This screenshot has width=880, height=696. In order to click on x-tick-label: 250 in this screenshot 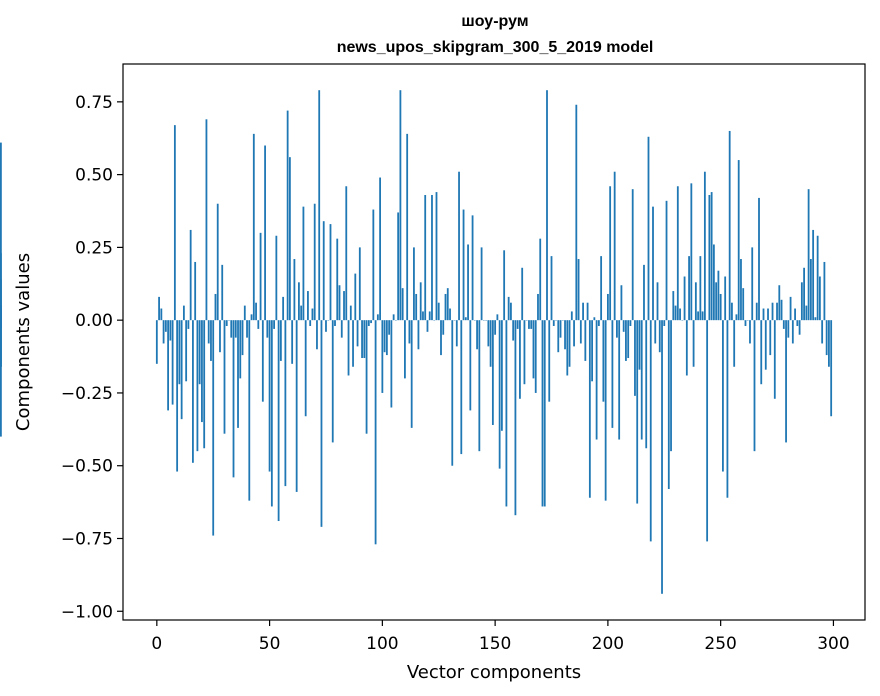, I will do `click(720, 644)`.